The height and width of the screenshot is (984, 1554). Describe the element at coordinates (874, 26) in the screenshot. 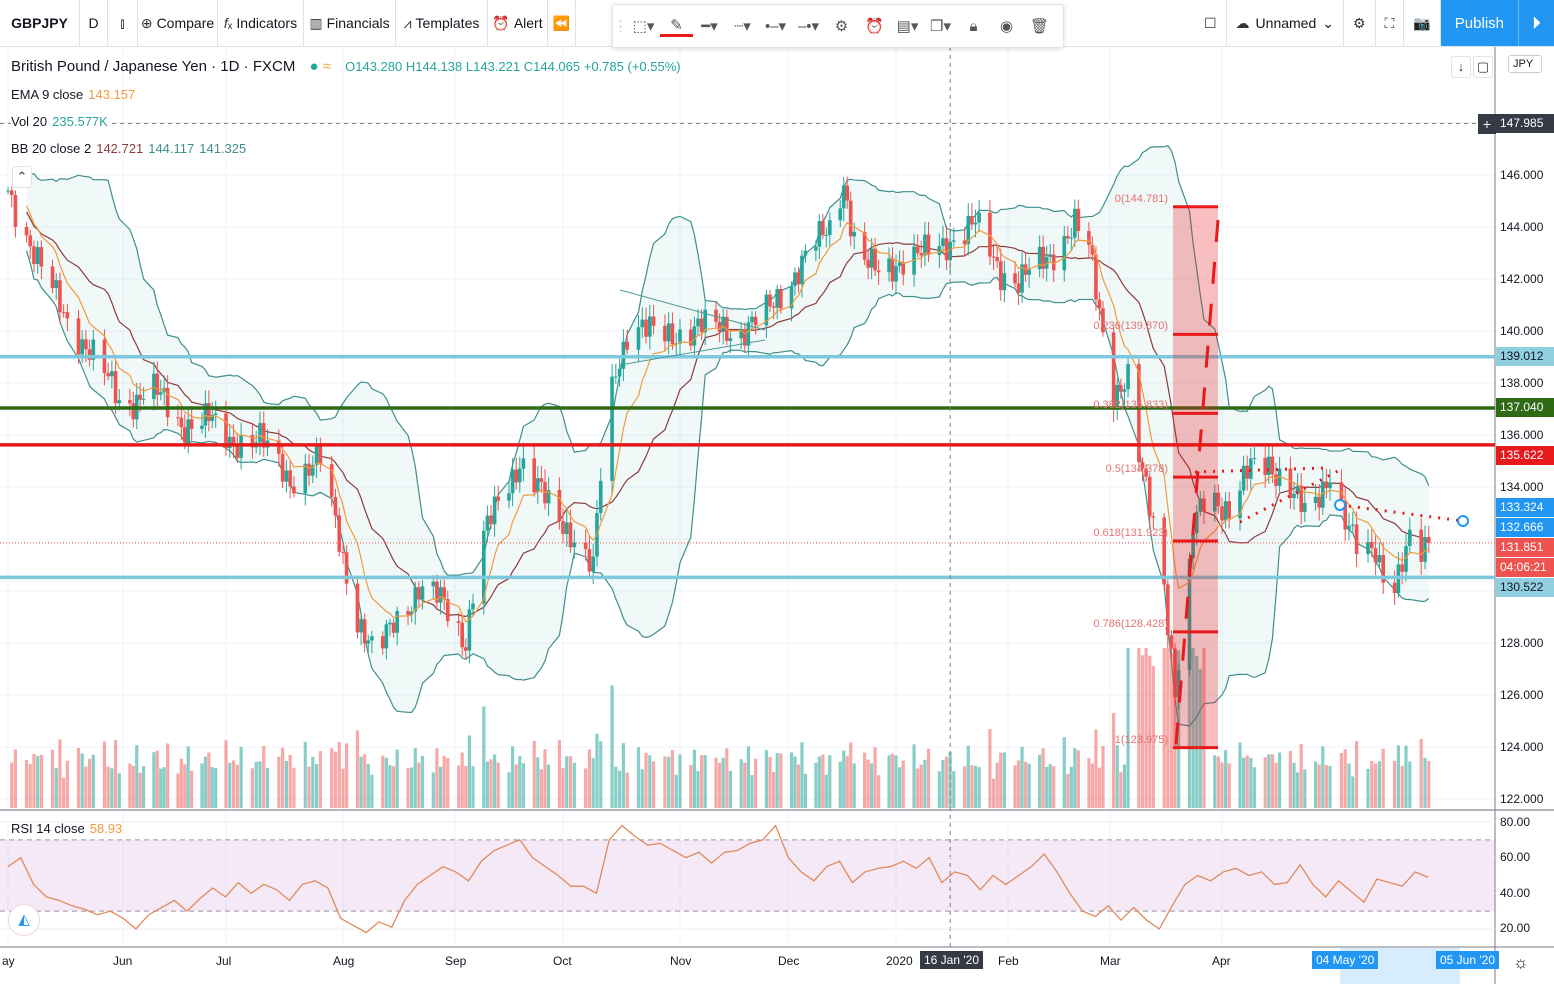

I see `add-alert-icon: ⏰` at that location.